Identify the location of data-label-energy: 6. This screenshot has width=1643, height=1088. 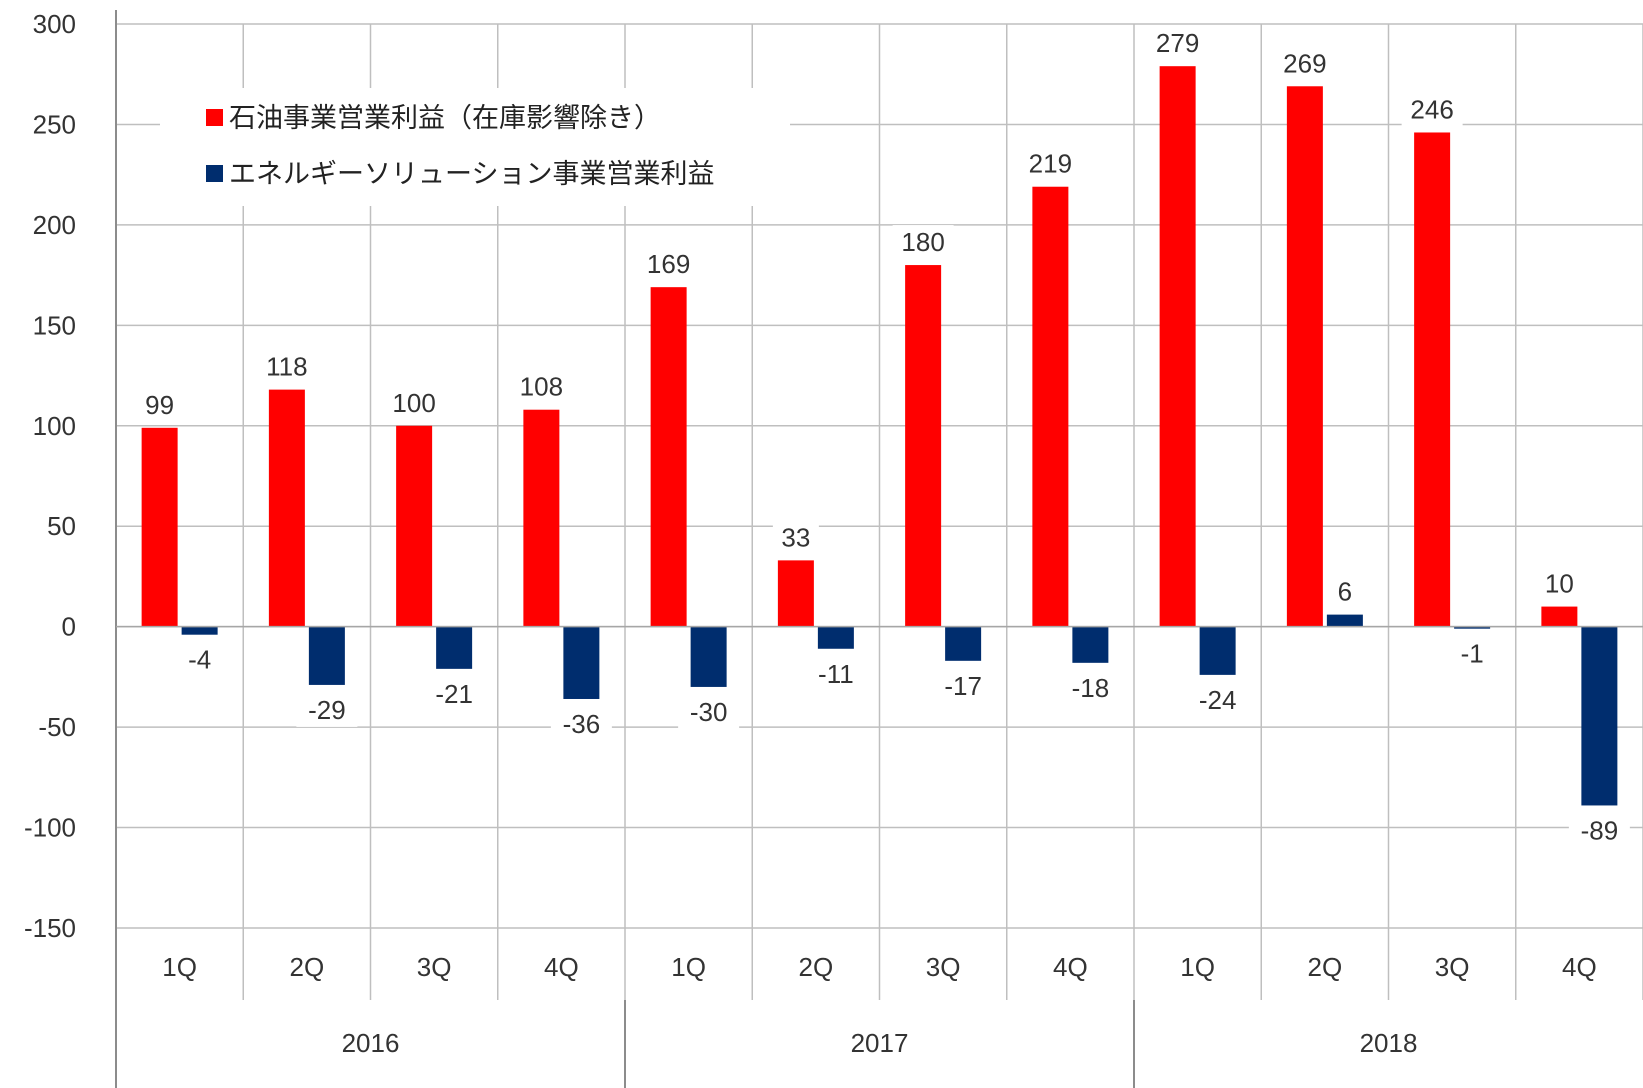
(1345, 592).